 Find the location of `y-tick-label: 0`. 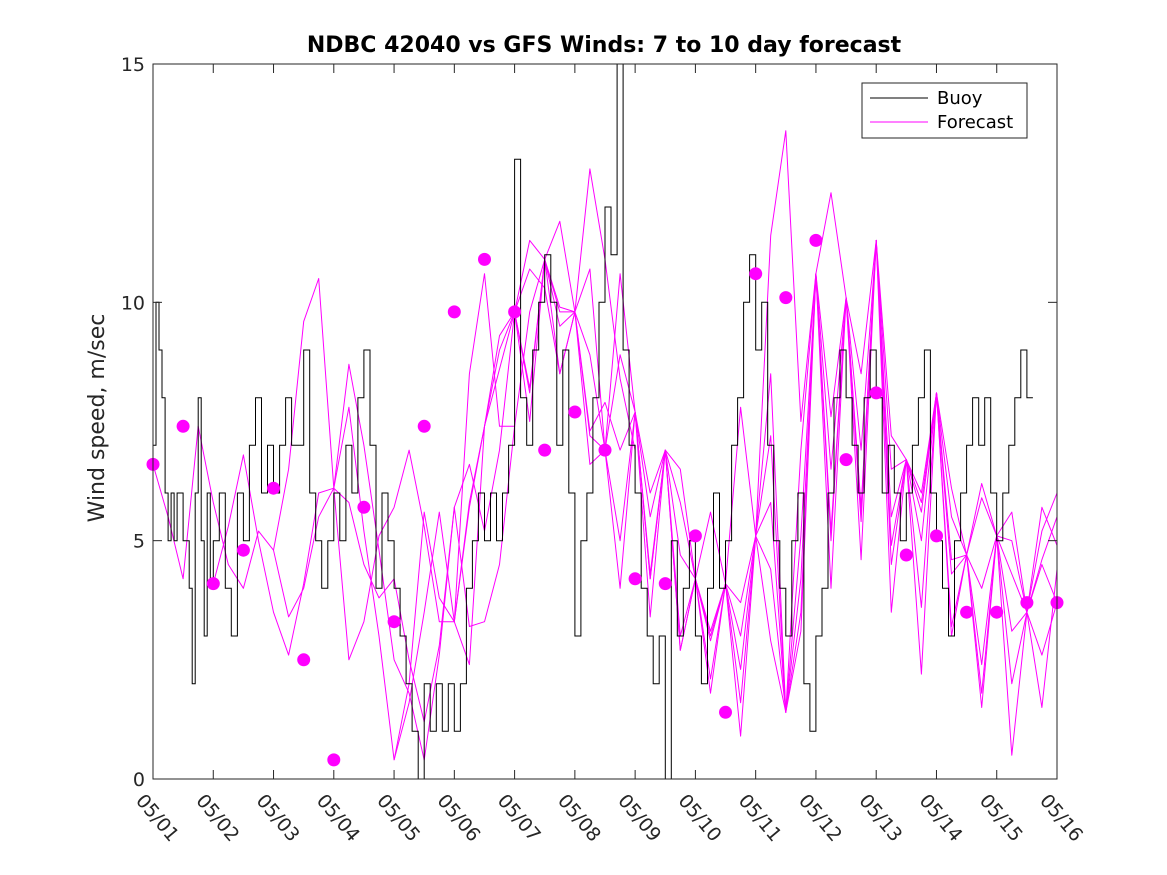

y-tick-label: 0 is located at coordinates (139, 780).